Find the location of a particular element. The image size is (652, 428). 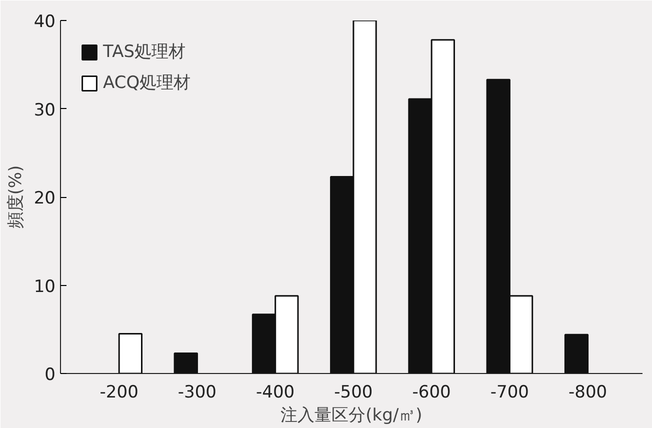

x-axis-title: 注入量区分(kg/㎥) is located at coordinates (351, 416).